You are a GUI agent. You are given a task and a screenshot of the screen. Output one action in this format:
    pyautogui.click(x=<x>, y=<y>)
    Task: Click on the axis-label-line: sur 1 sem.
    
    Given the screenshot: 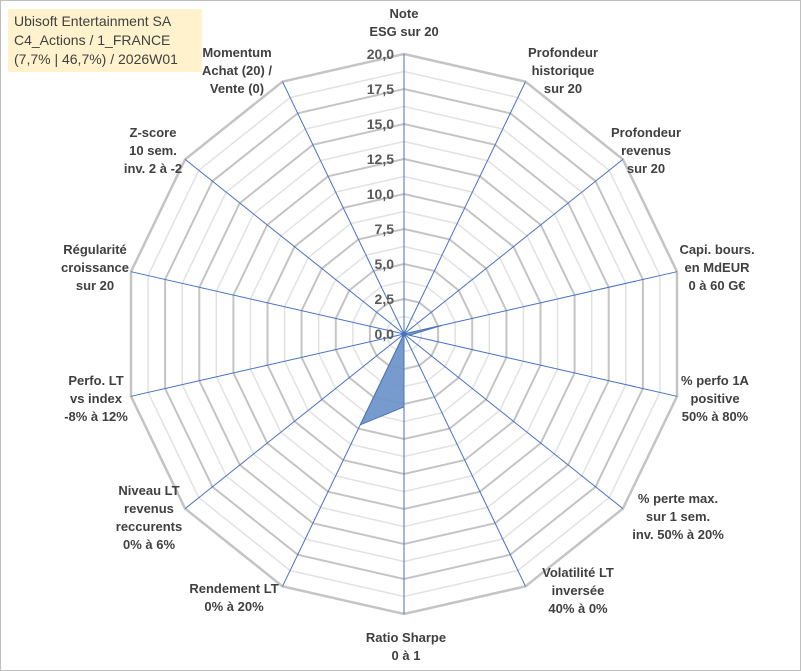 What is the action you would take?
    pyautogui.click(x=678, y=516)
    